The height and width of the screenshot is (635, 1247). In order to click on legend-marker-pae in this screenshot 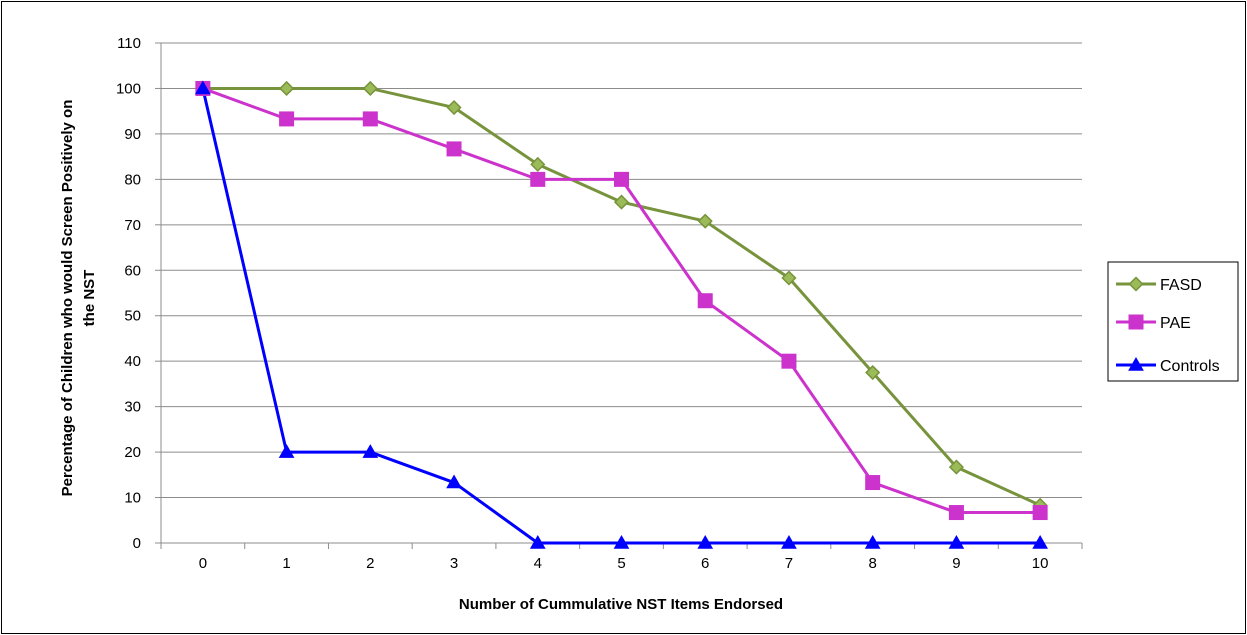, I will do `click(1136, 322)`.